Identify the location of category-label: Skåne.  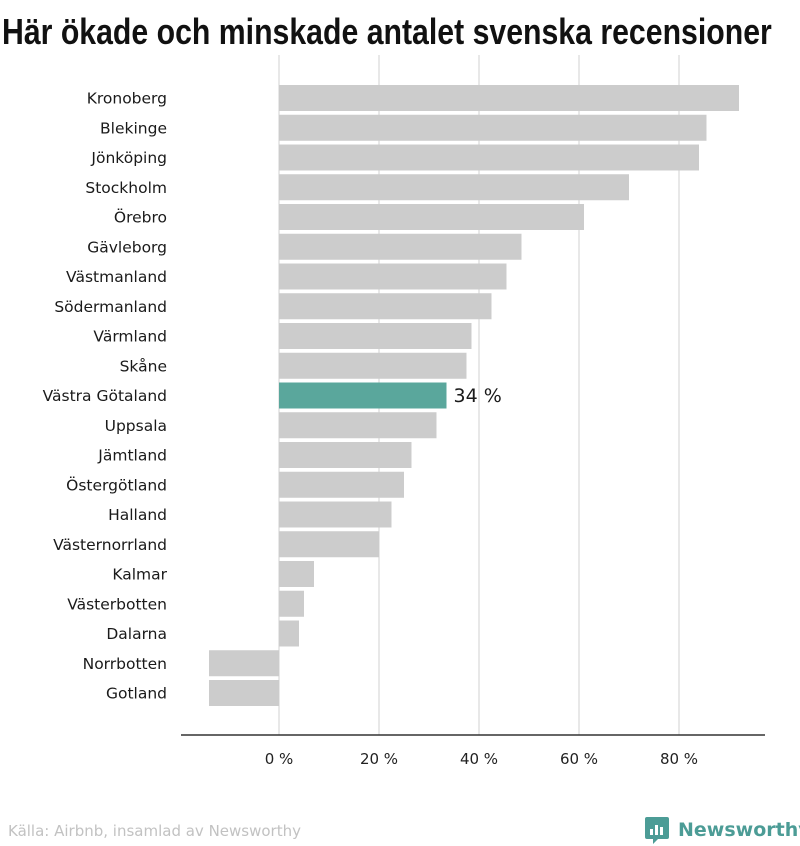
(143, 366).